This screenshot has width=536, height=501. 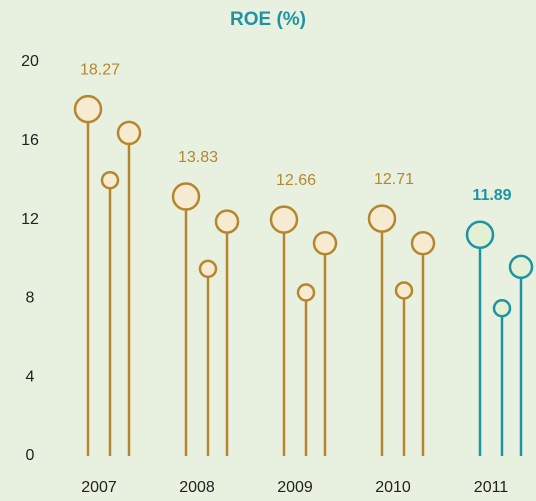 I want to click on x-tick-label: 2008, so click(x=197, y=487).